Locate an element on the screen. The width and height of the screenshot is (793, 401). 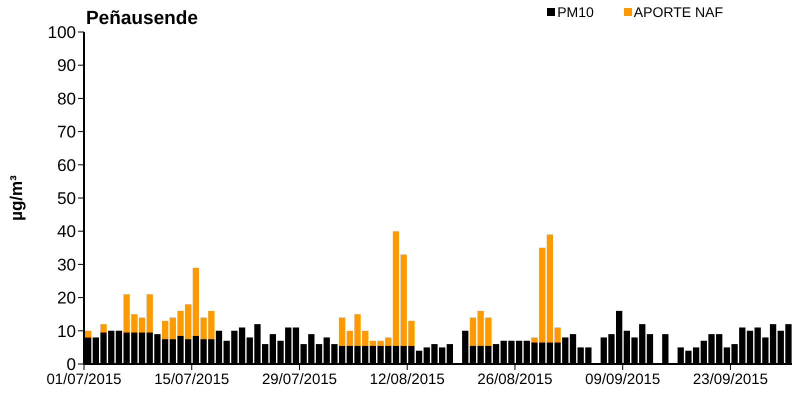
chart-title: Peñausende is located at coordinates (142, 19).